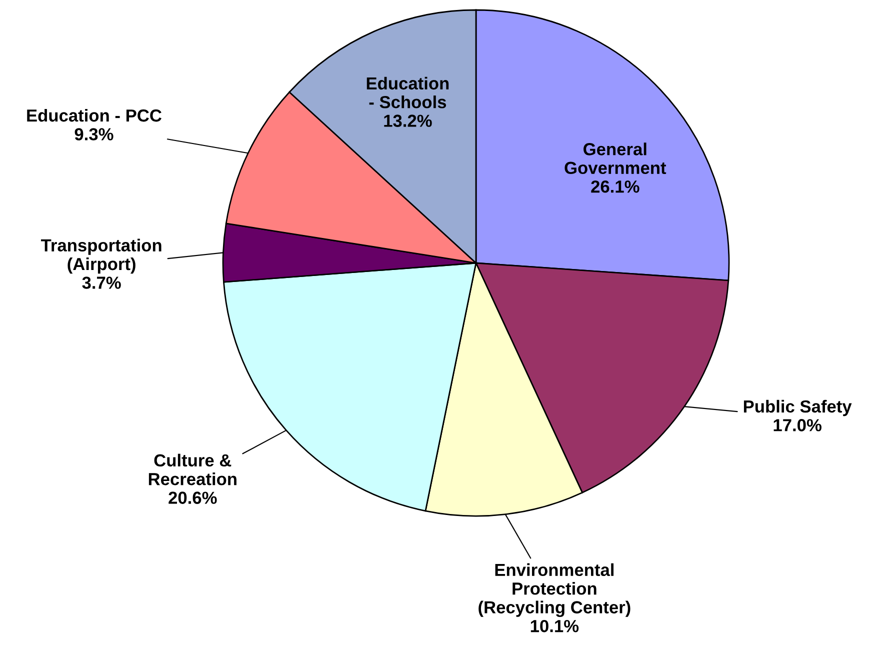 This screenshot has width=882, height=656. What do you see at coordinates (798, 425) in the screenshot?
I see `data-label: 17.0%` at bounding box center [798, 425].